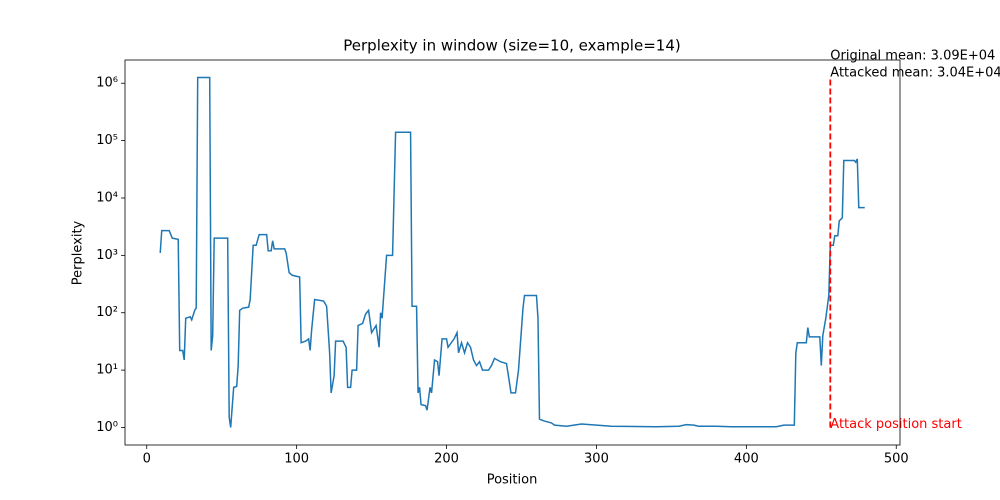 This screenshot has width=1000, height=500. I want to click on x-tick-label: 200, so click(446, 459).